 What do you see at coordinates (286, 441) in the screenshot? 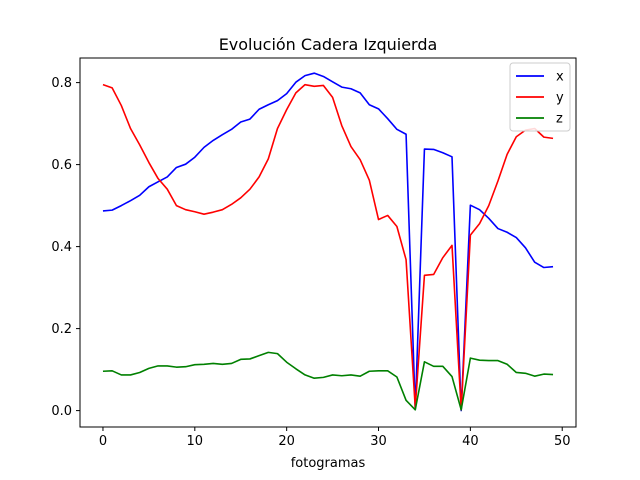
I see `x-tick-label: 20` at bounding box center [286, 441].